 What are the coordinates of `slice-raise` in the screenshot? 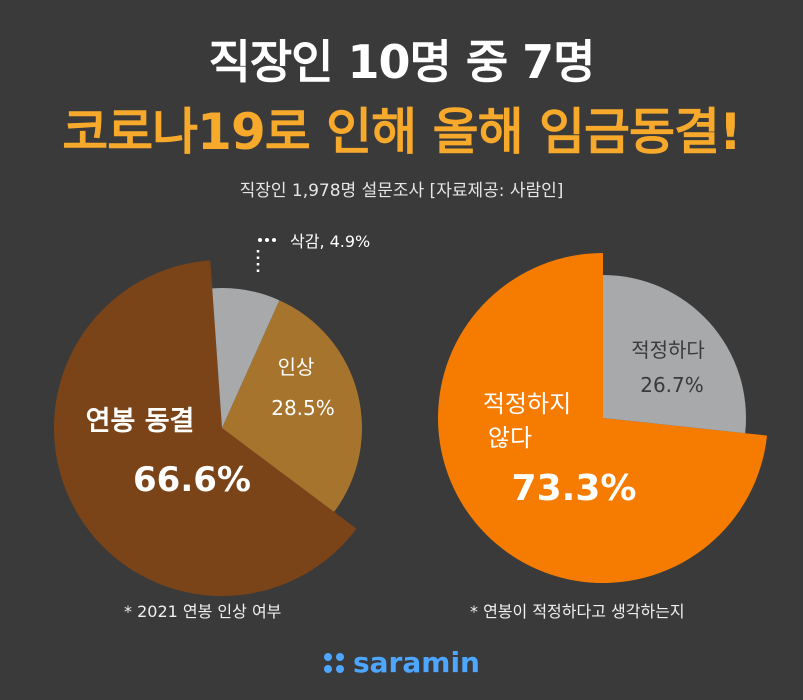 It's located at (292, 406).